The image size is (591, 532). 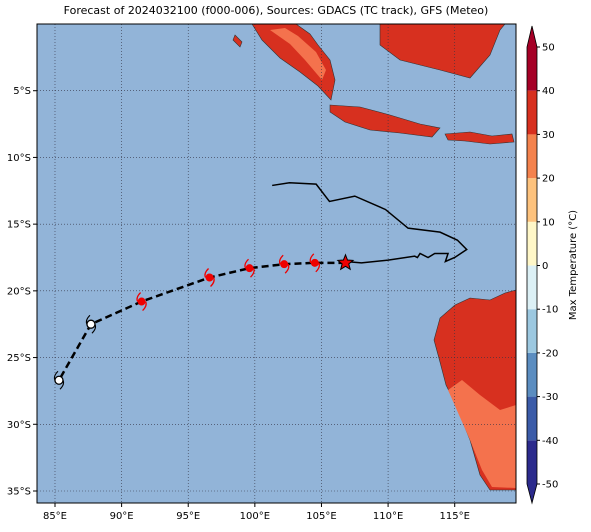 What do you see at coordinates (19, 491) in the screenshot?
I see `y-tick-label: 35°S` at bounding box center [19, 491].